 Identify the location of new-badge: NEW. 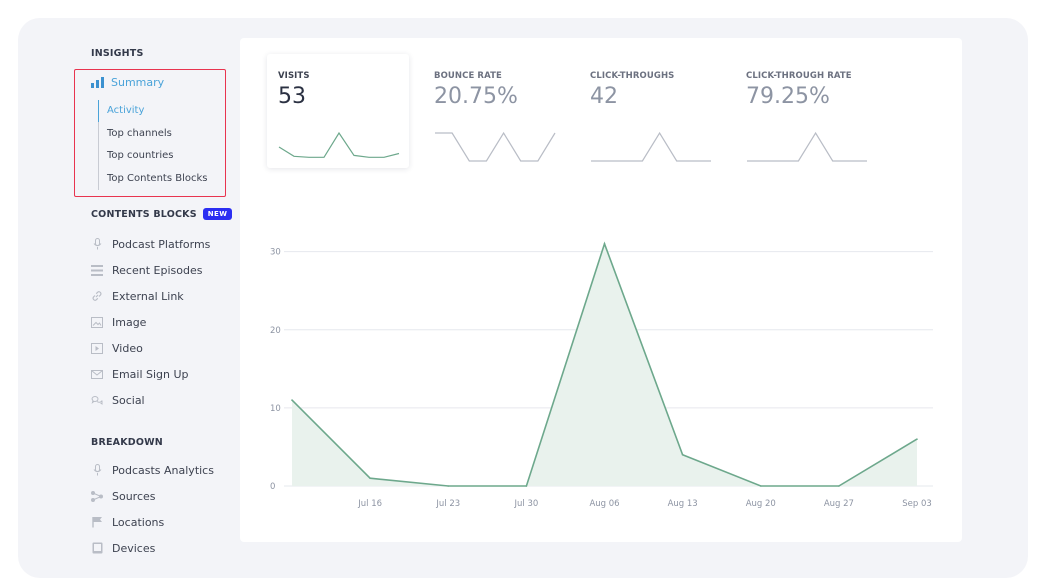
(217, 214).